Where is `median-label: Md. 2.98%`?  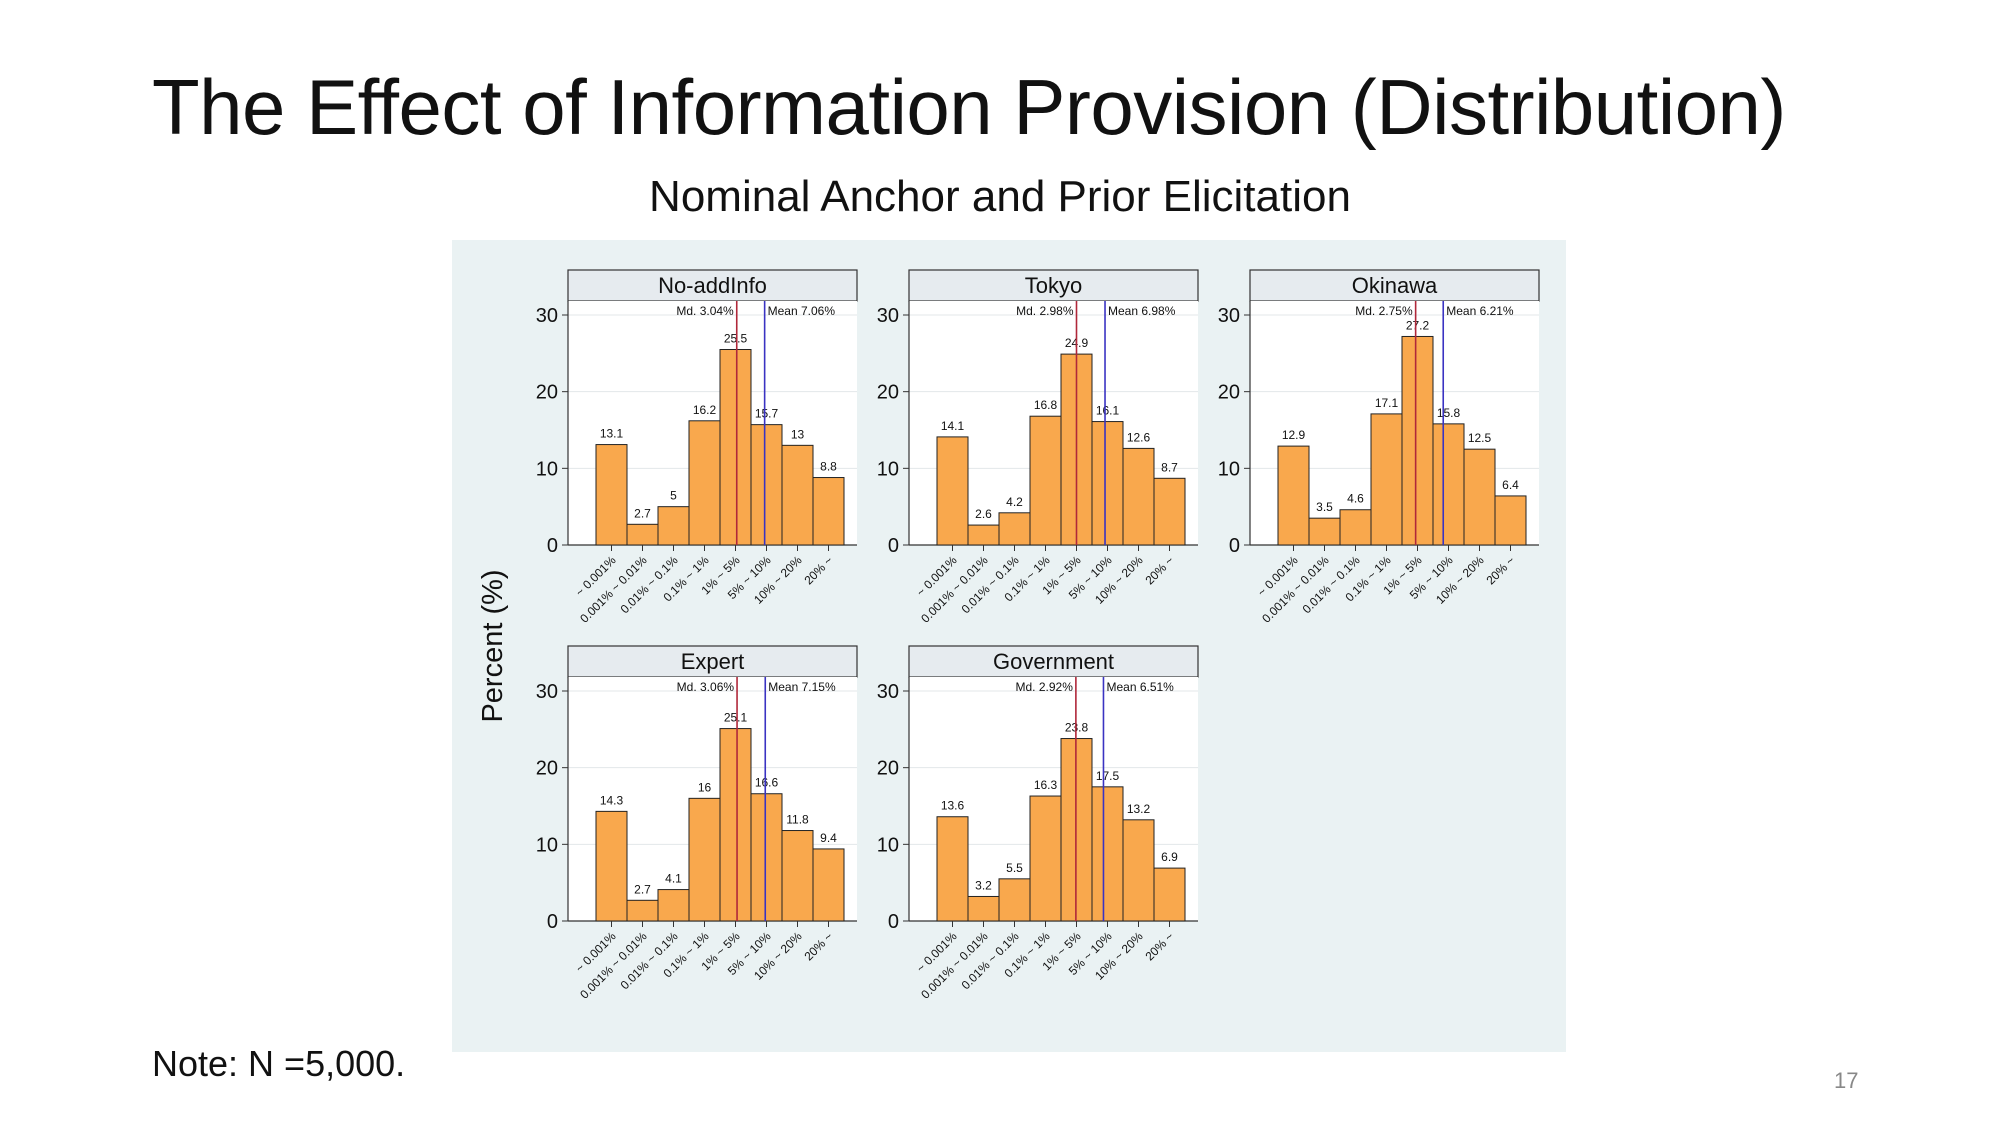 median-label: Md. 2.98% is located at coordinates (1045, 311).